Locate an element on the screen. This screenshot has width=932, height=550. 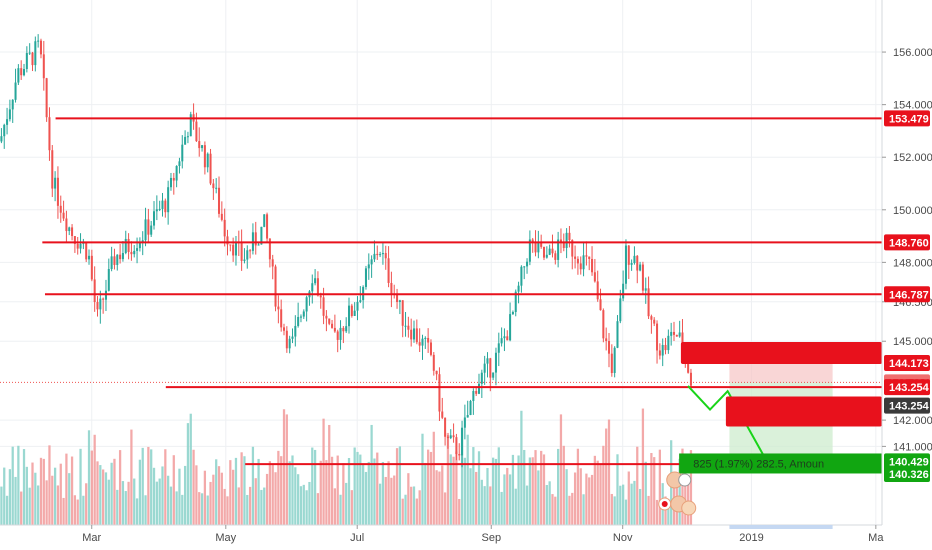
stop-label-box is located at coordinates (781, 352).